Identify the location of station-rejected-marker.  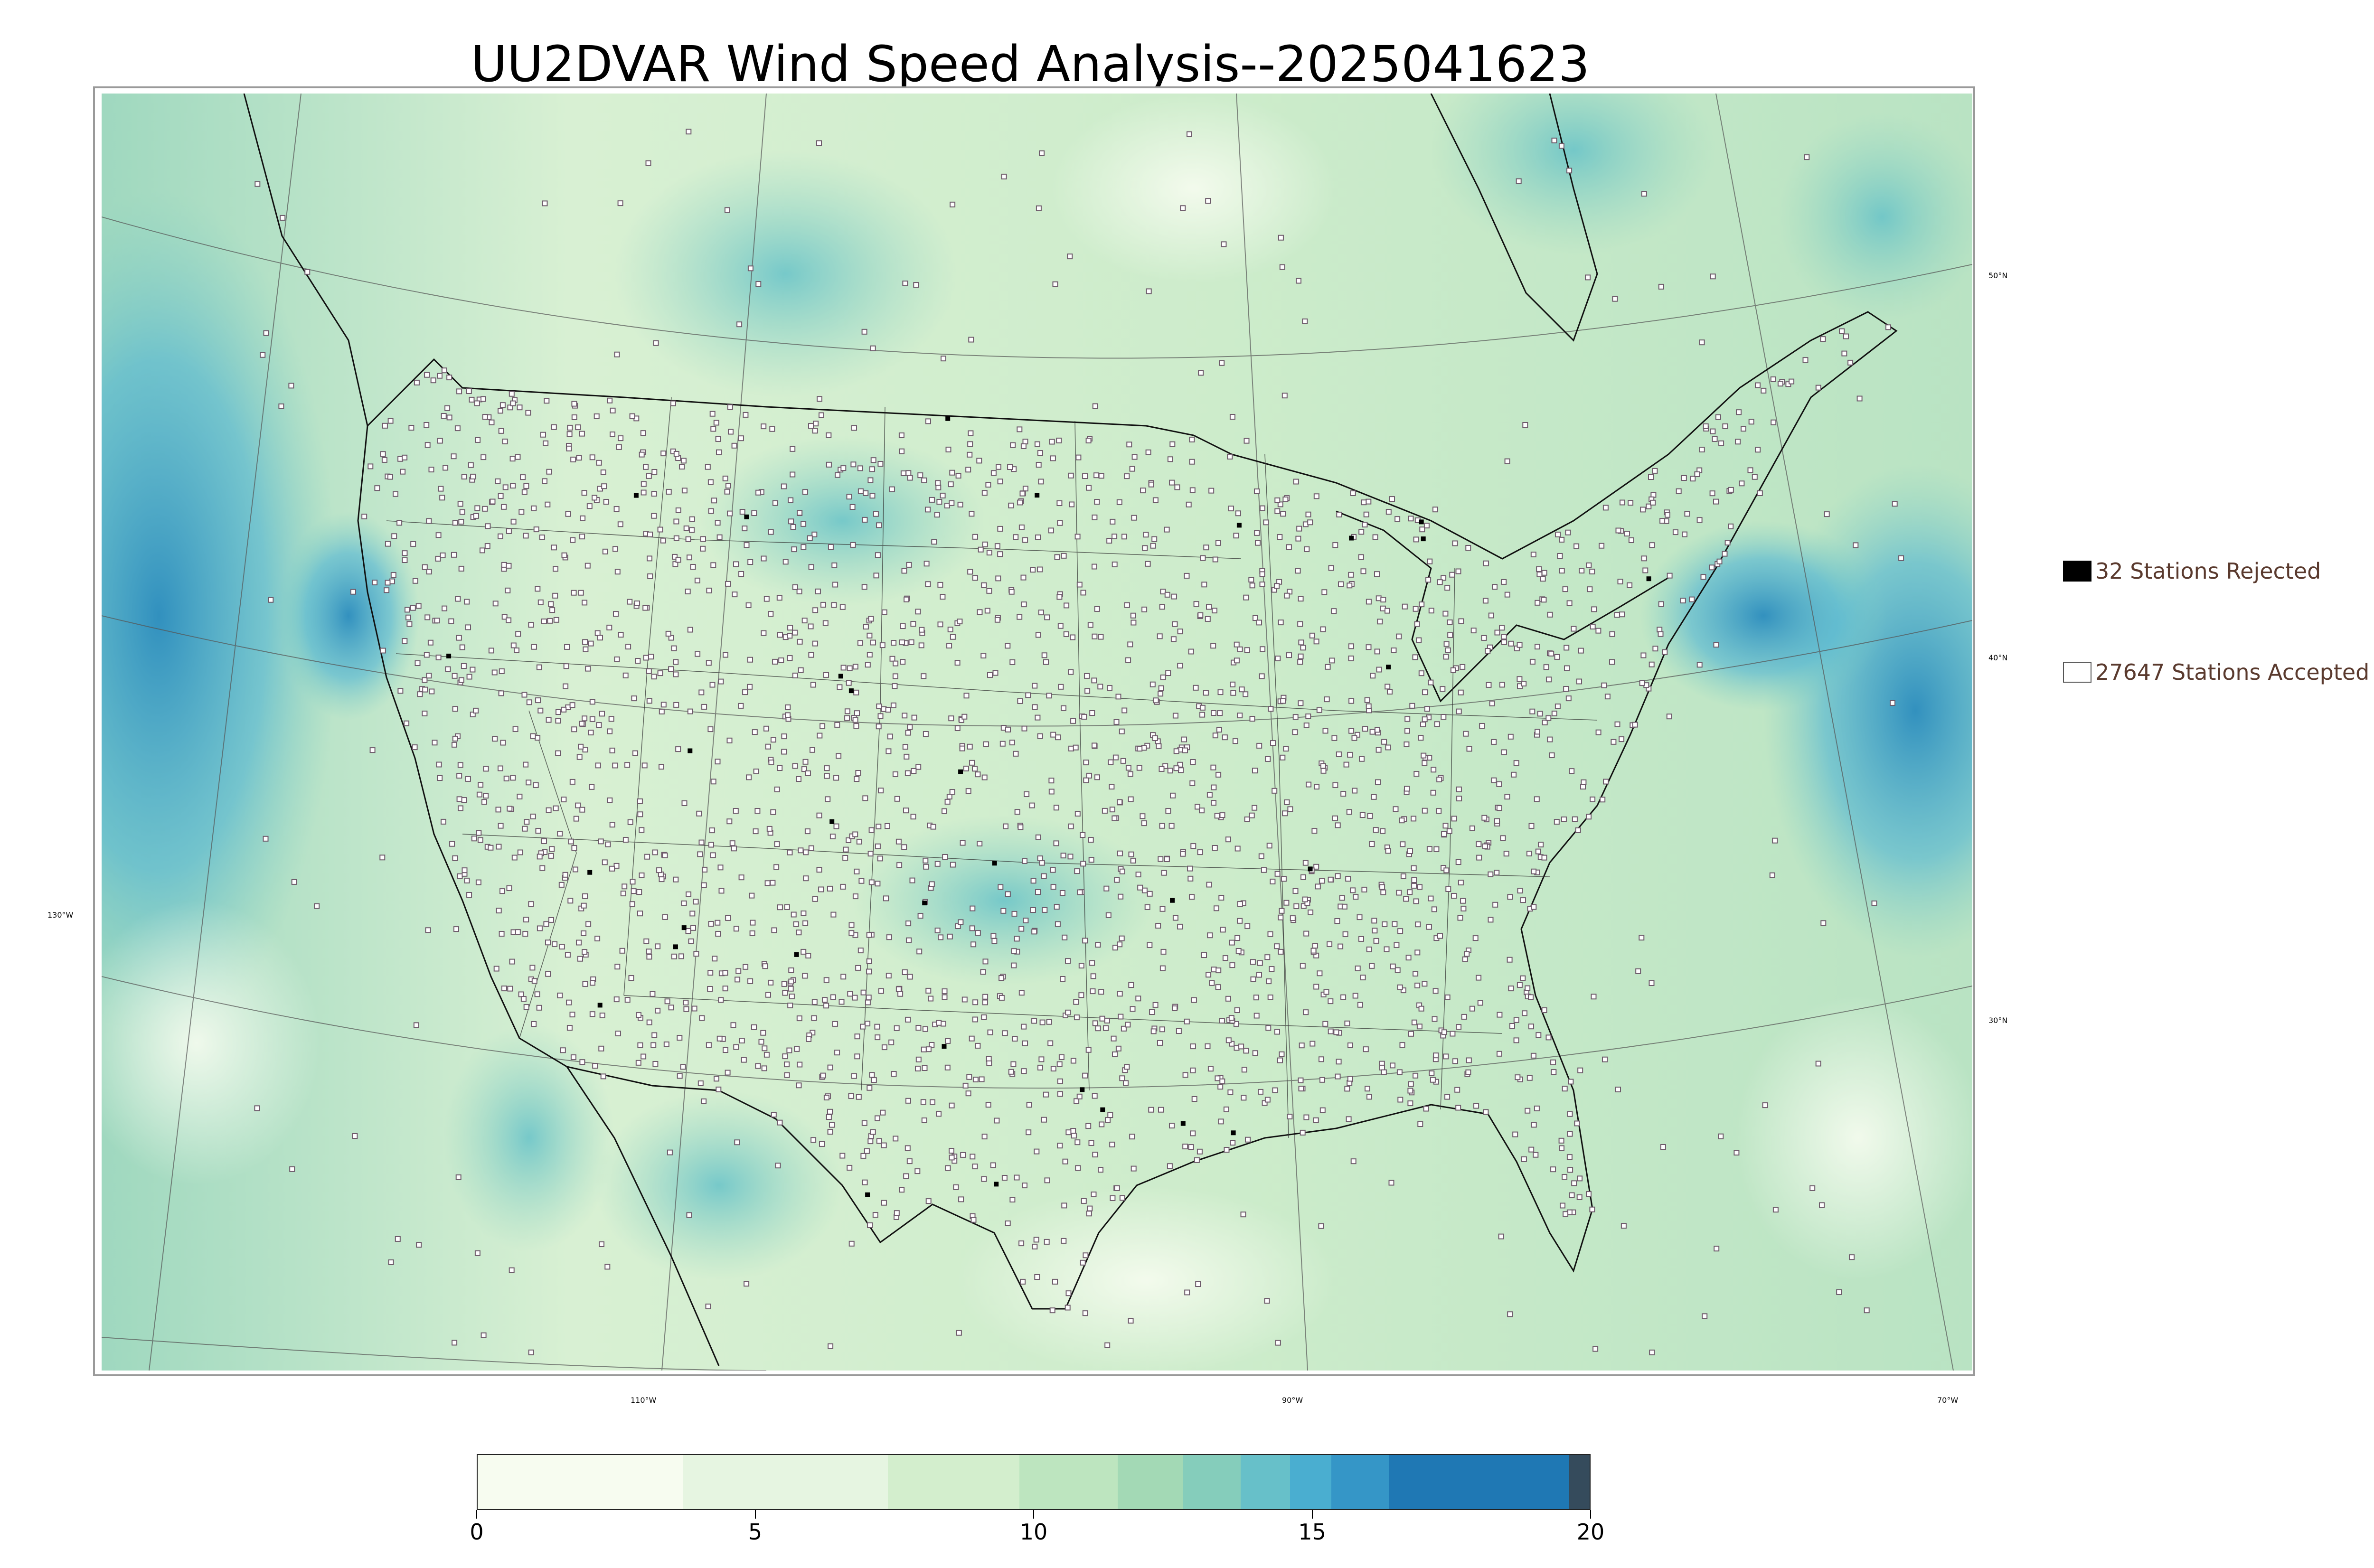
(1037, 496).